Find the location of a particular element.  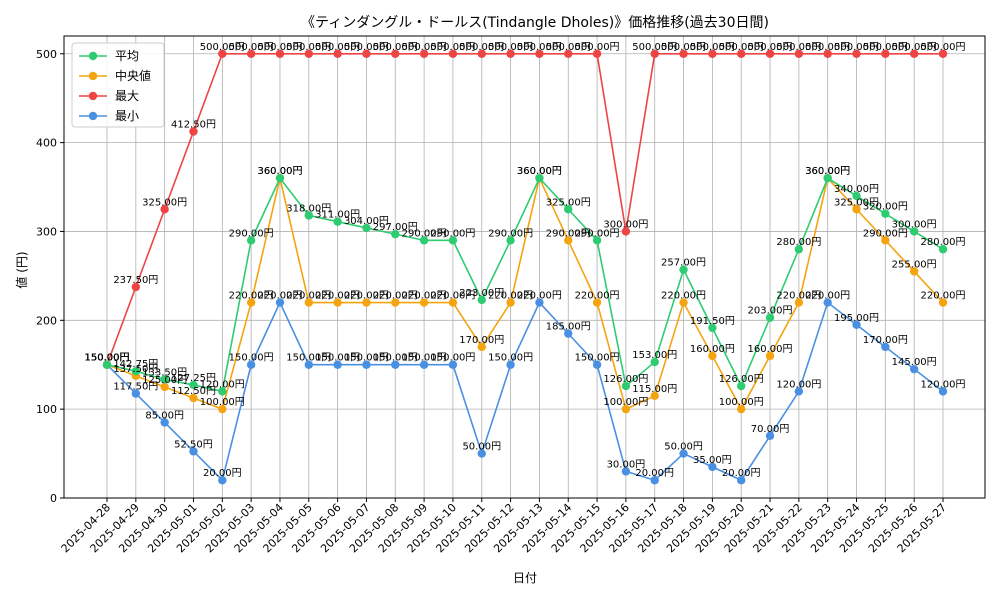

data-label: 52.50円 is located at coordinates (193, 444).